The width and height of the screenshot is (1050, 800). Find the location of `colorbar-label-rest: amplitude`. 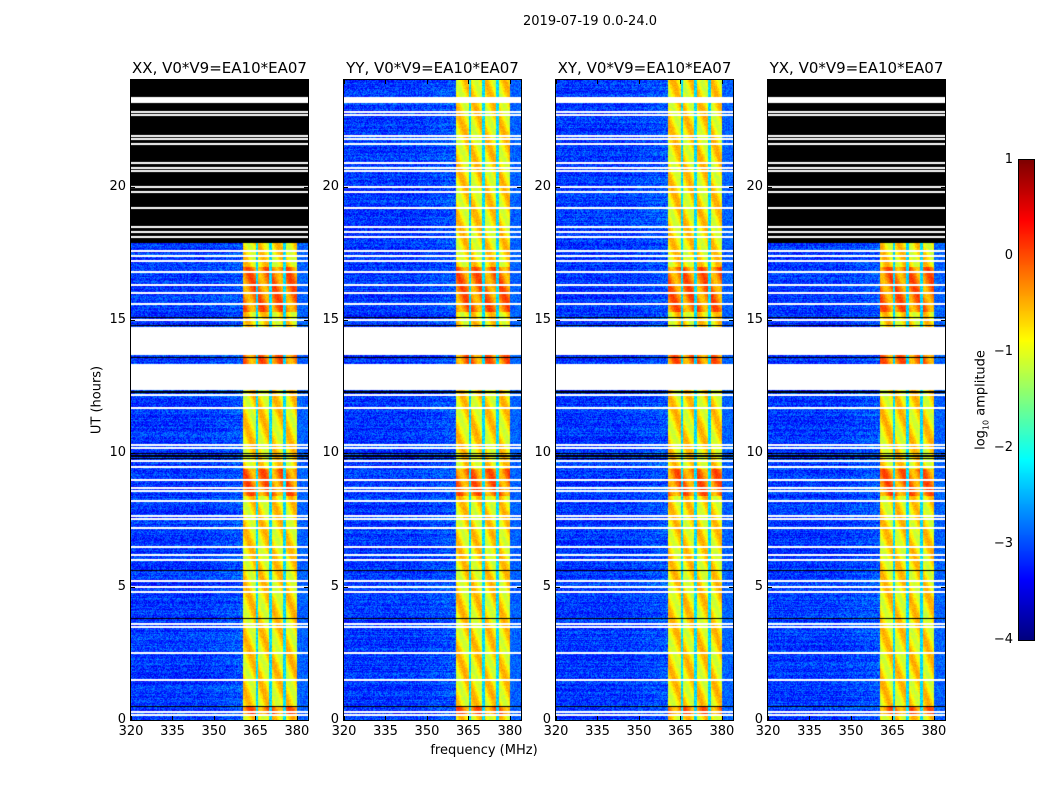

colorbar-label-rest: amplitude is located at coordinates (981, 385).